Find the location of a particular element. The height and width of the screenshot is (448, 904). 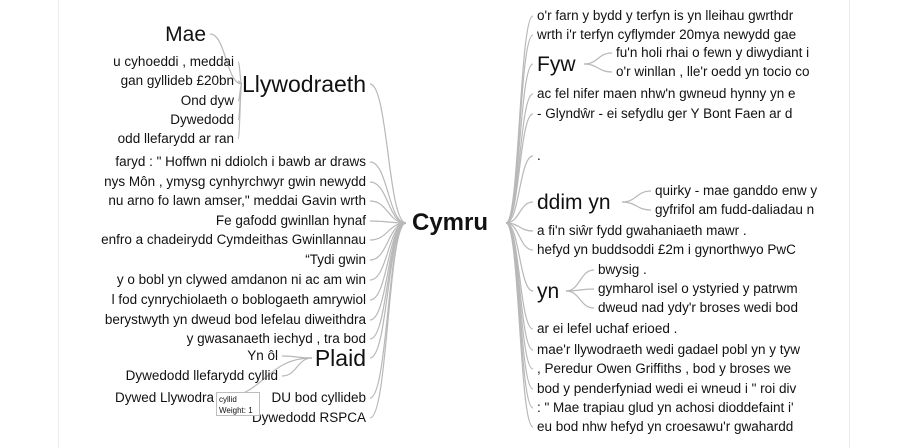

right-phrase: . is located at coordinates (539, 155).